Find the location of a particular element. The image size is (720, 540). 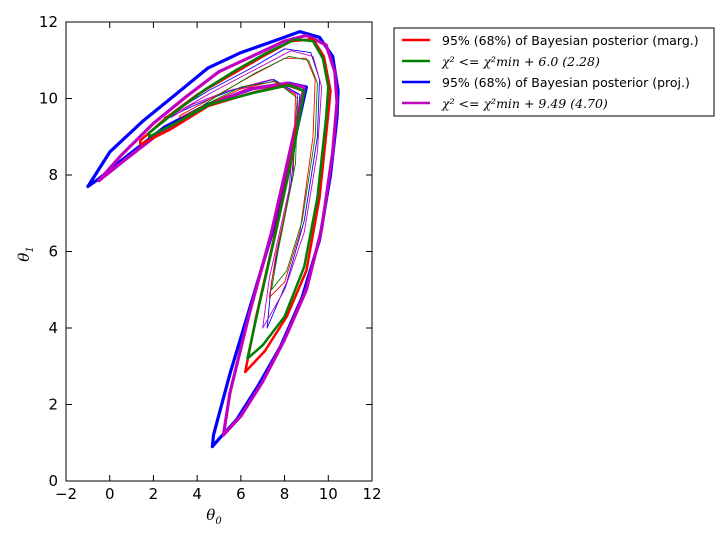

x-tick-label: 2 is located at coordinates (154, 494).